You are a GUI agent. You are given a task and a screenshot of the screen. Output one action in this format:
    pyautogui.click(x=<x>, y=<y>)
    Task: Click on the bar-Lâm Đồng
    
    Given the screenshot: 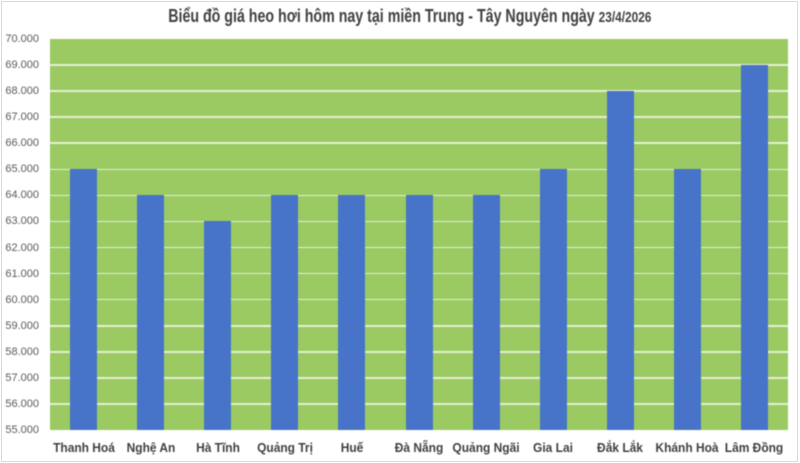 What is the action you would take?
    pyautogui.click(x=754, y=247)
    